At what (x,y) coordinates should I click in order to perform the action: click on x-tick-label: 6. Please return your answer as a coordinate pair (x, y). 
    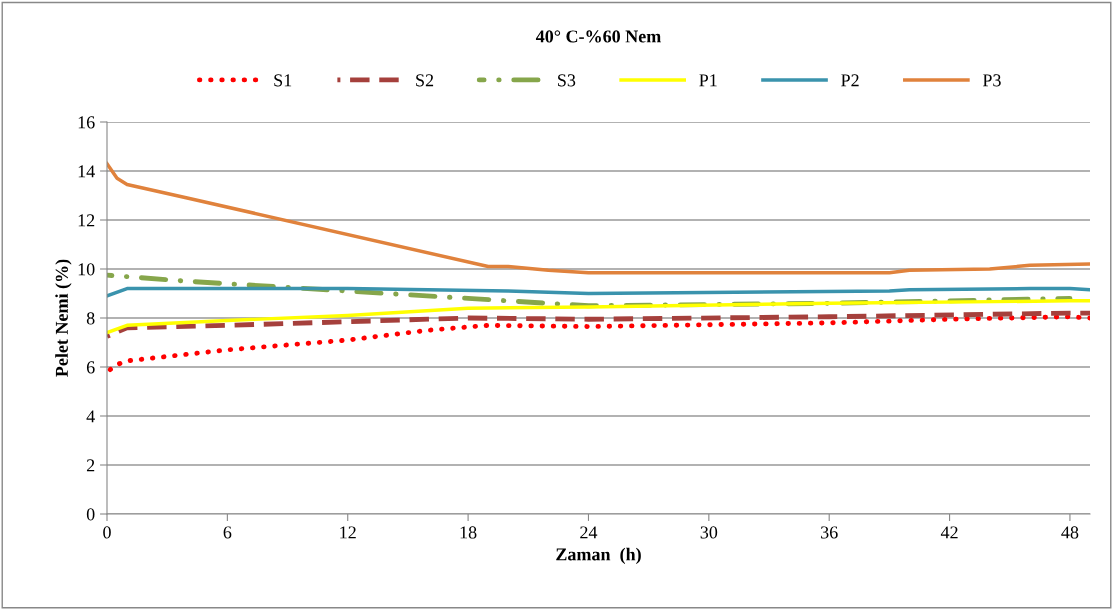
    Looking at the image, I should click on (227, 532).